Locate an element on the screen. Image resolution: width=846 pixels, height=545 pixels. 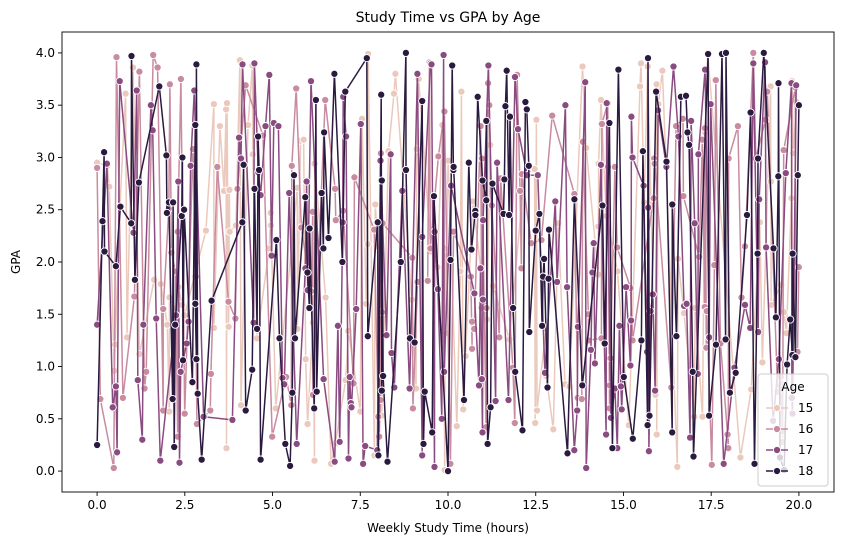
y-tick-label: 1.0 is located at coordinates (45, 367).